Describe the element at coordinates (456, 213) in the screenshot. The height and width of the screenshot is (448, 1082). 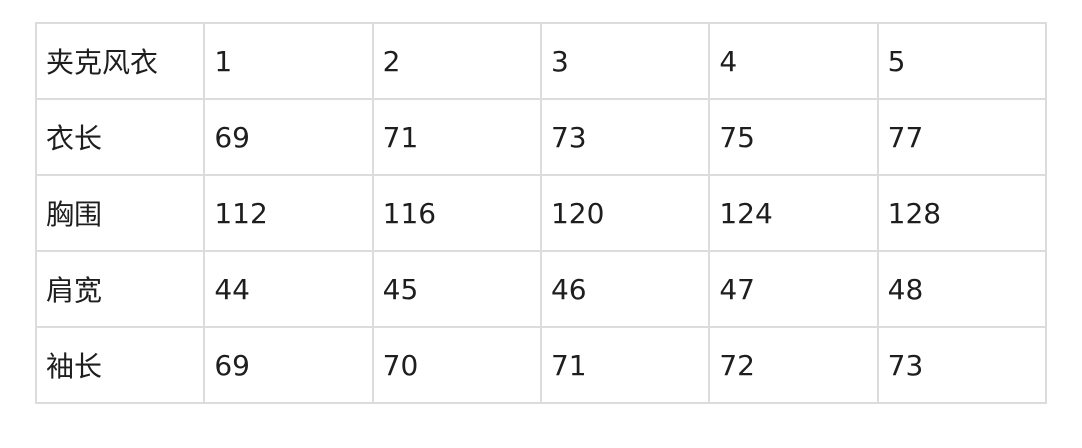
I see `table-cell: 116` at that location.